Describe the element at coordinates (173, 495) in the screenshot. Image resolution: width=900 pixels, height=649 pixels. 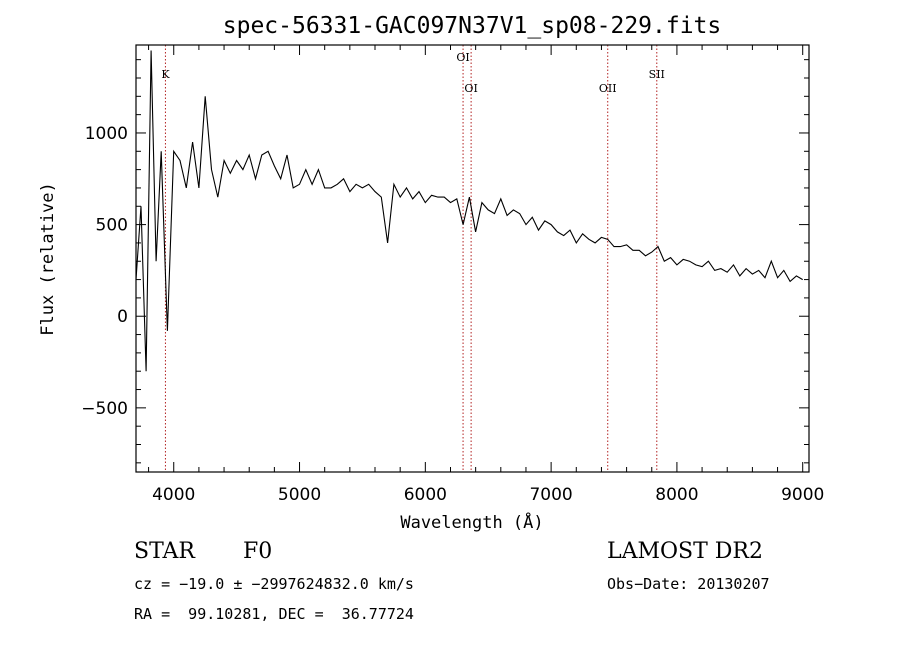
I see `x-tick-label-0: 4000` at that location.